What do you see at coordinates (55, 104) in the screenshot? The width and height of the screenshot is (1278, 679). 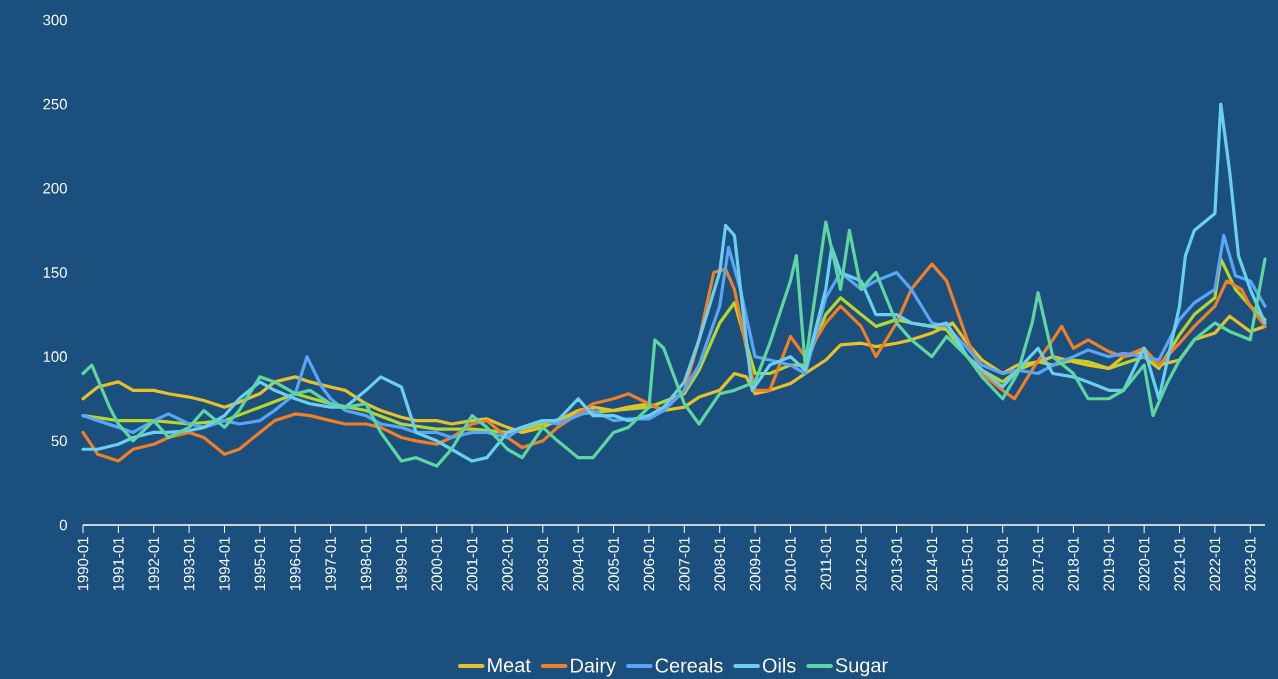 I see `y-tick-label: 250` at bounding box center [55, 104].